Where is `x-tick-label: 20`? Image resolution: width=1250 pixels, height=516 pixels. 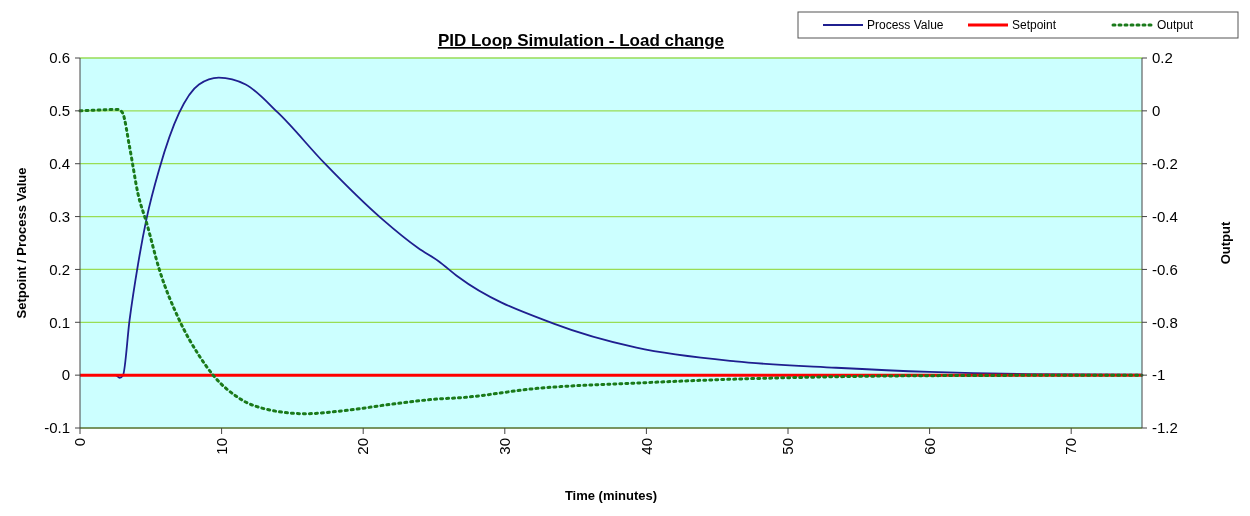
x-tick-label: 20 is located at coordinates (363, 446).